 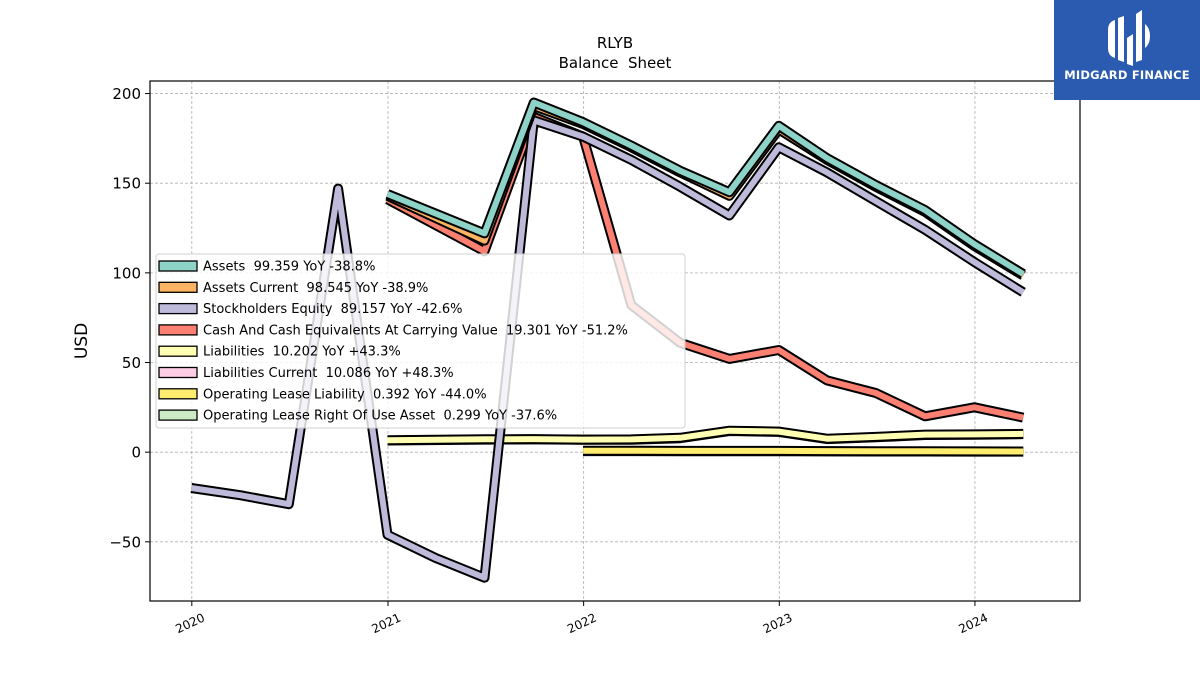 I want to click on y-tick-label: 50, so click(x=131, y=363).